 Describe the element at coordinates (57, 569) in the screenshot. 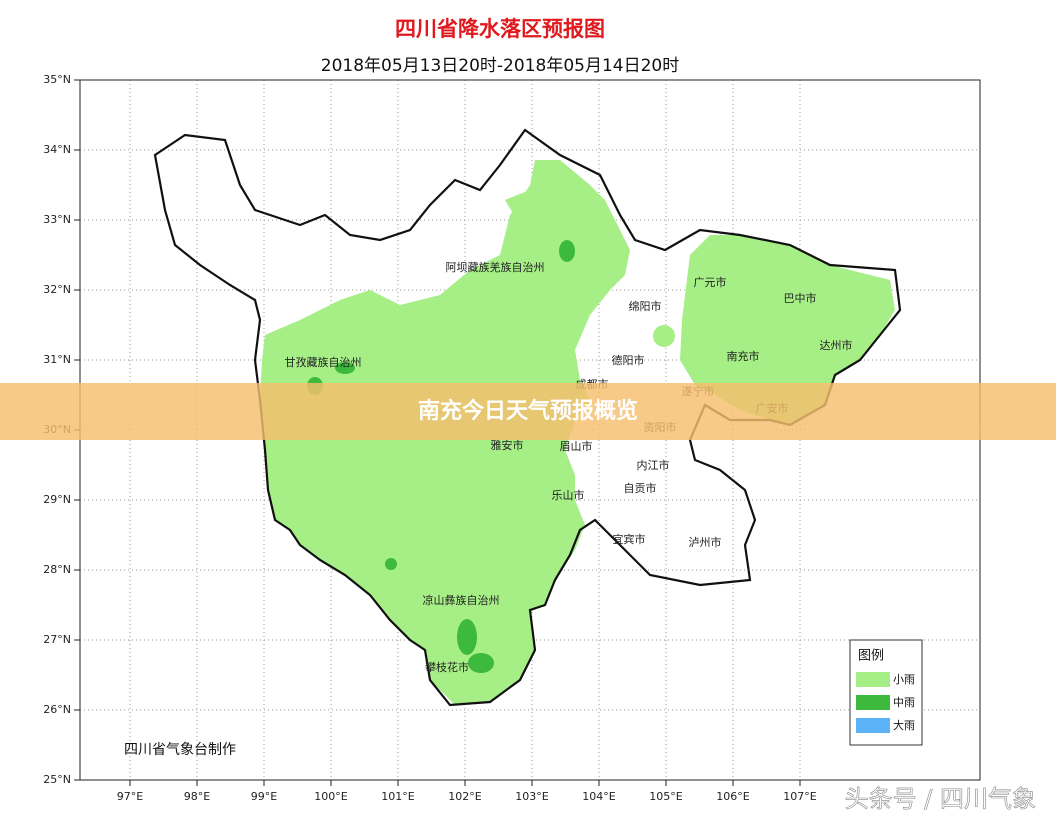

I see `lat-tick-label: 28°N` at that location.